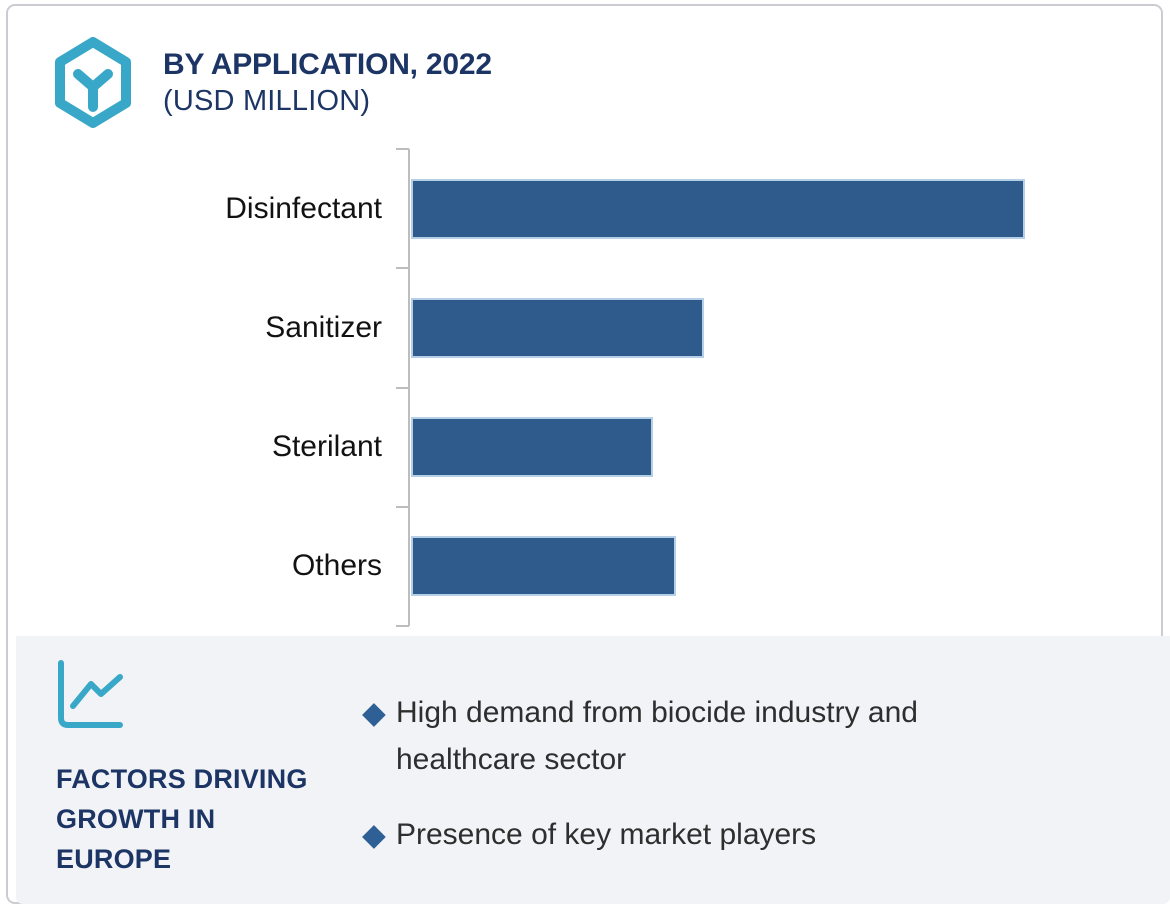  I want to click on category-label: Sanitizer, so click(323, 327).